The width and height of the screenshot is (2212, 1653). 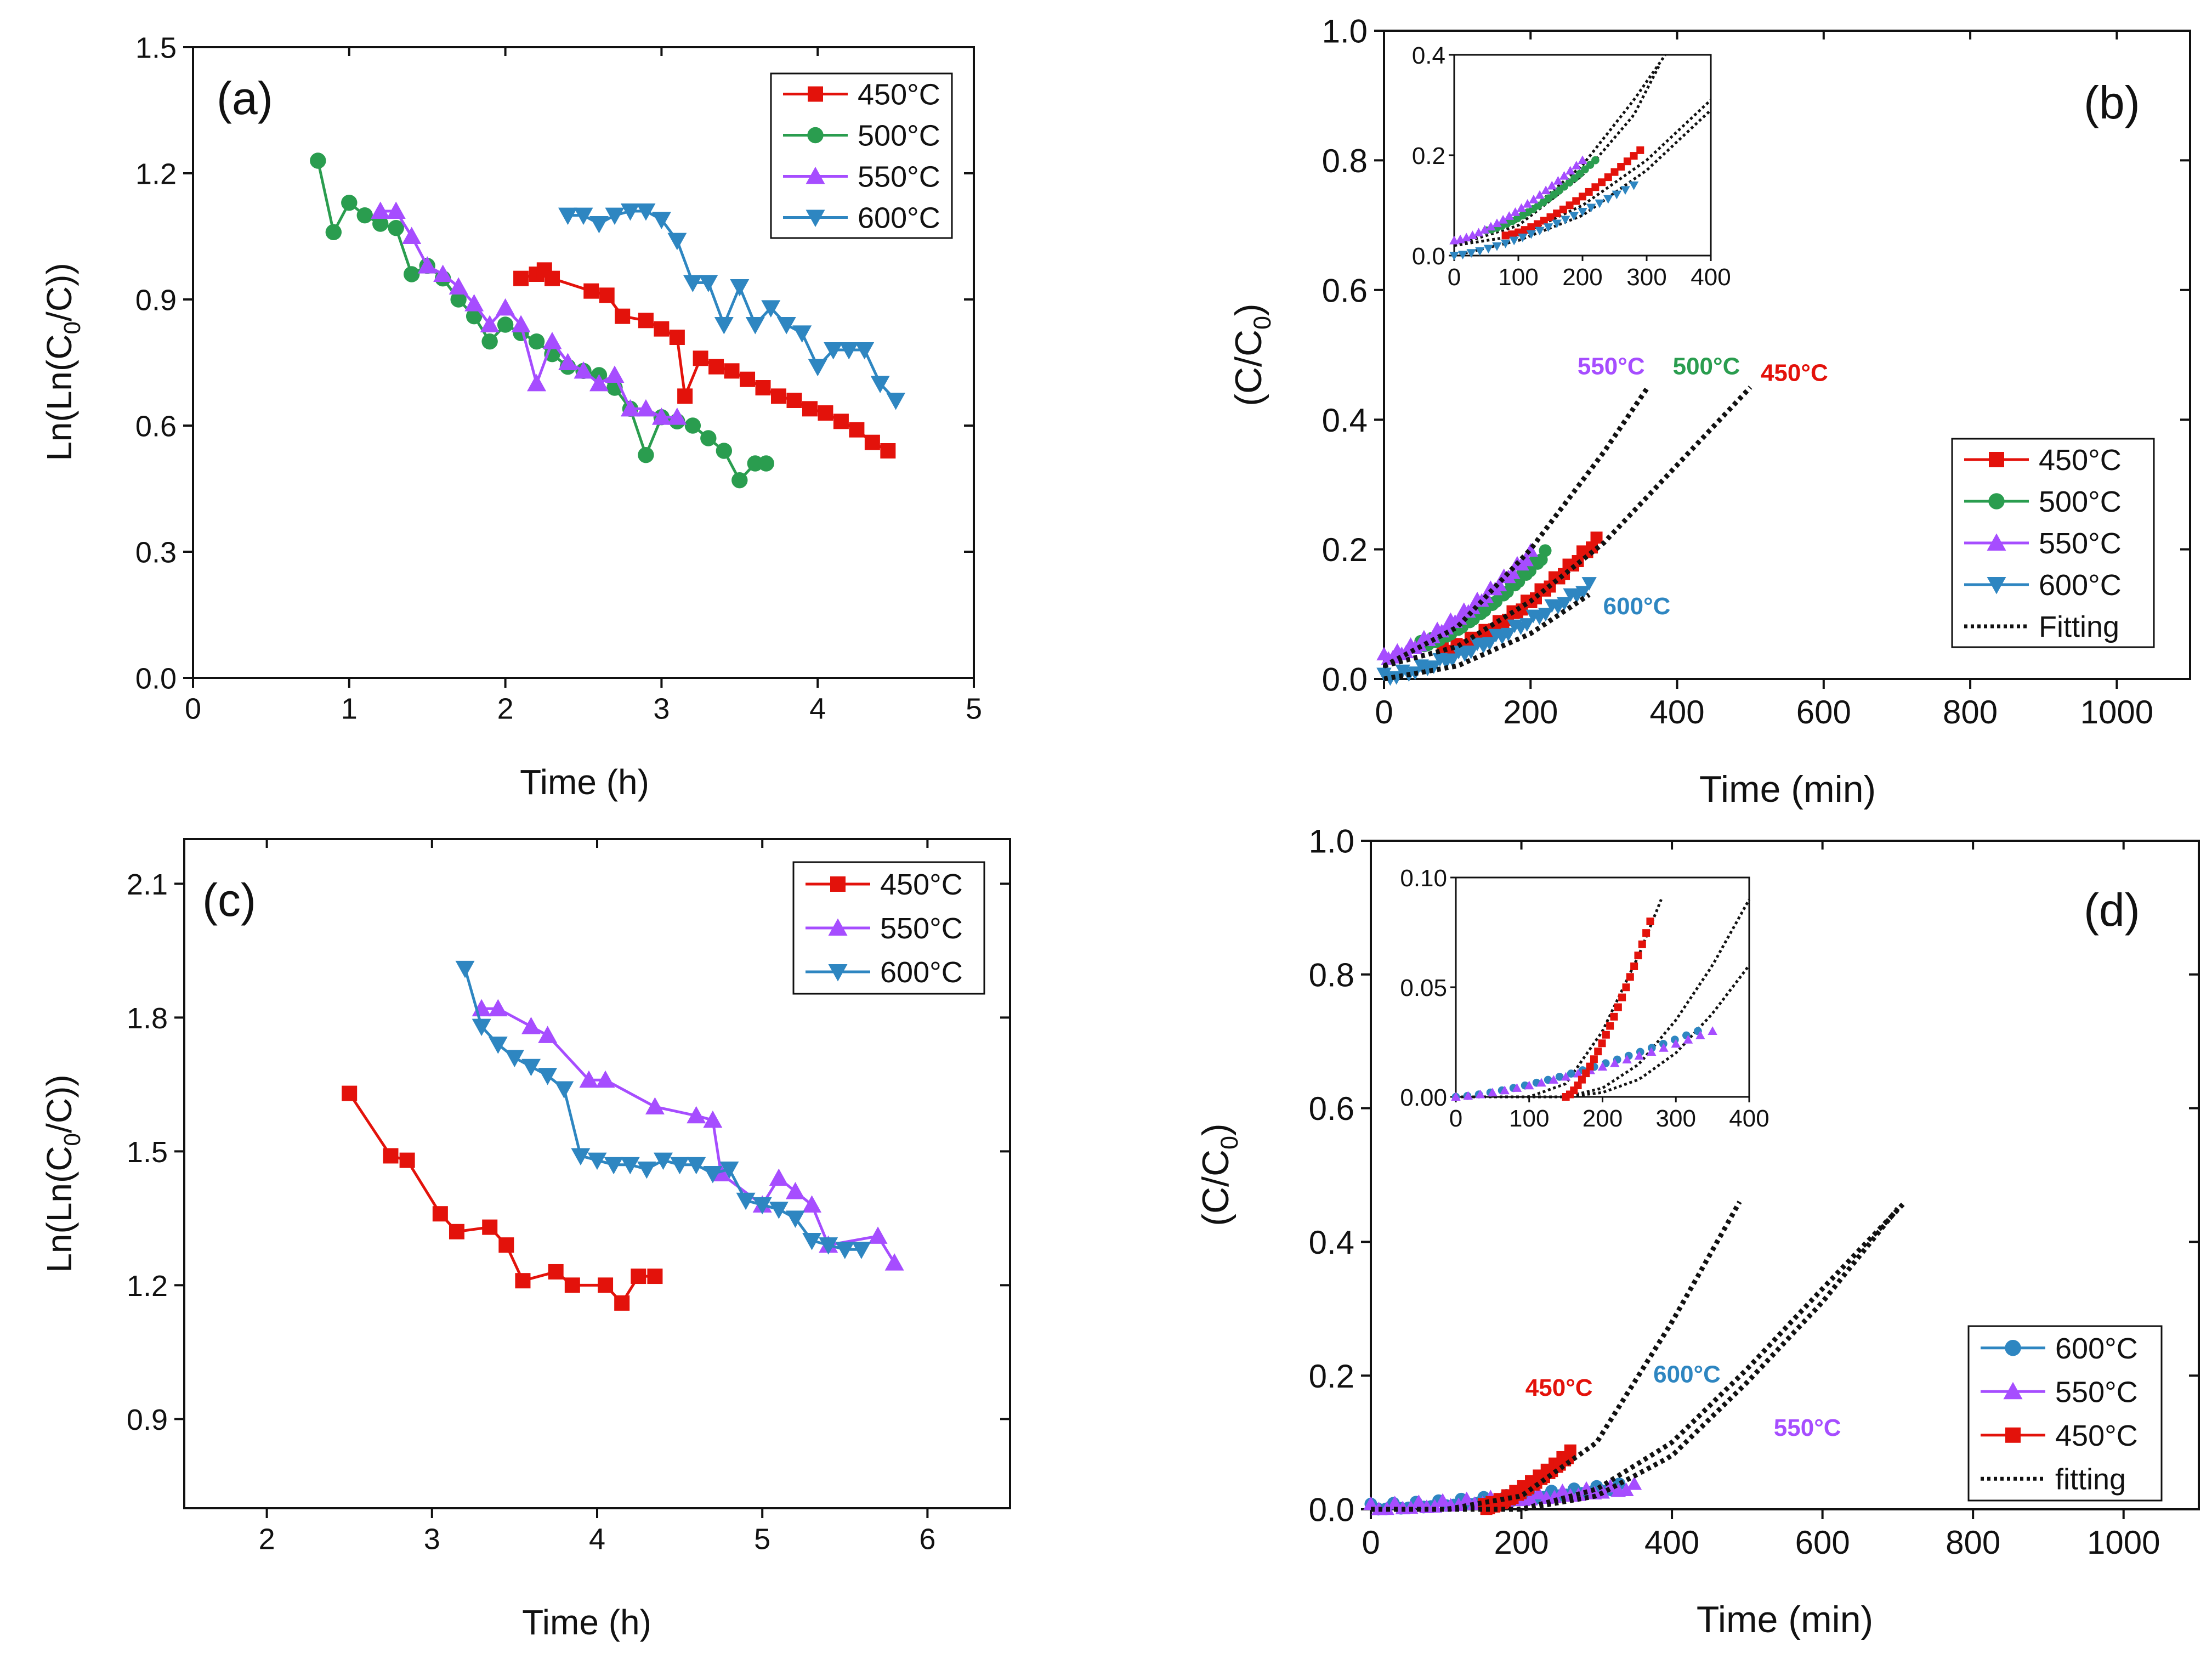 I want to click on series-550°C, so click(x=1457, y=604).